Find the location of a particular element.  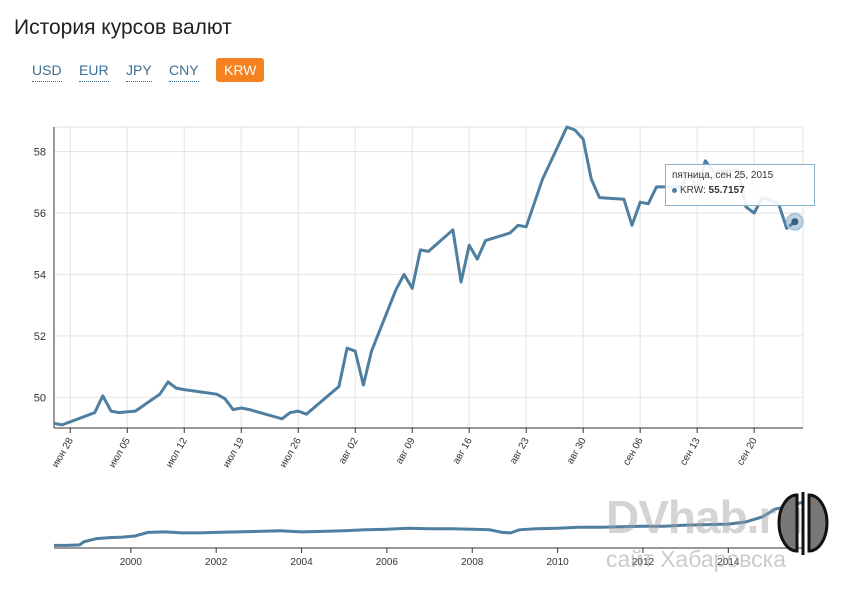

watermark-title: DVhab.ru is located at coordinates (704, 517).